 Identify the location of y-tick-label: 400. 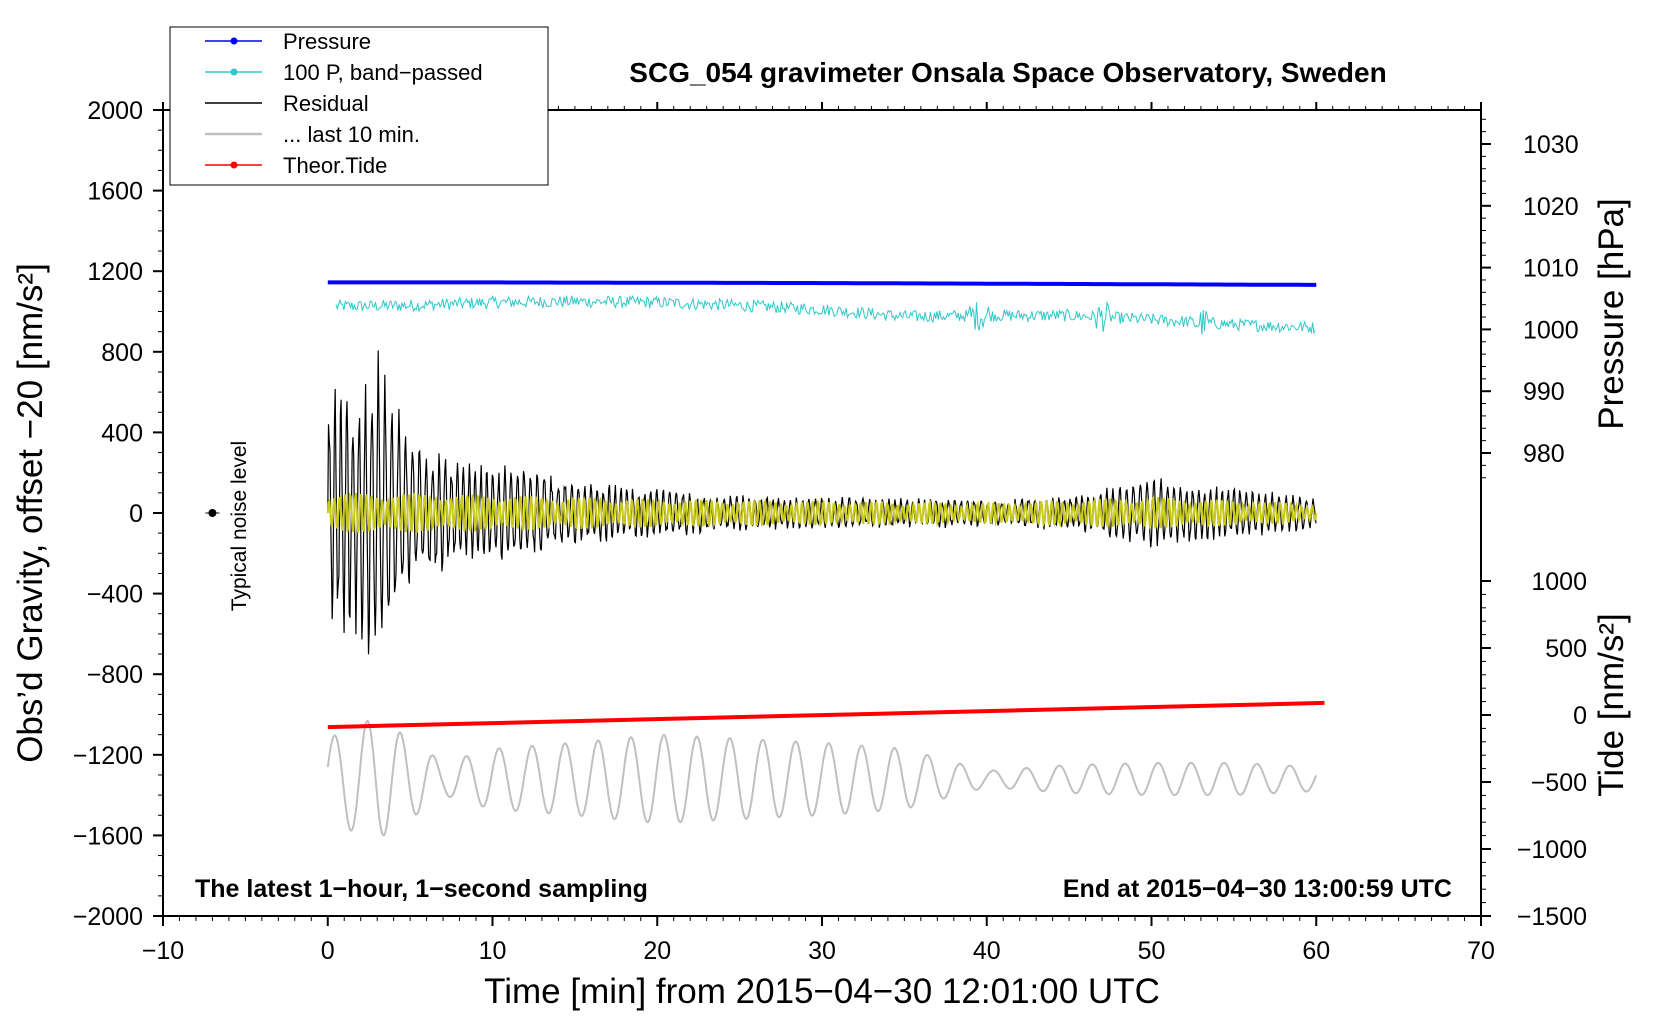
(122, 433).